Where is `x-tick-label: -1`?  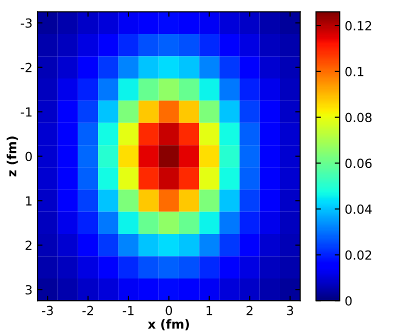 x-tick-label: -1 is located at coordinates (128, 311).